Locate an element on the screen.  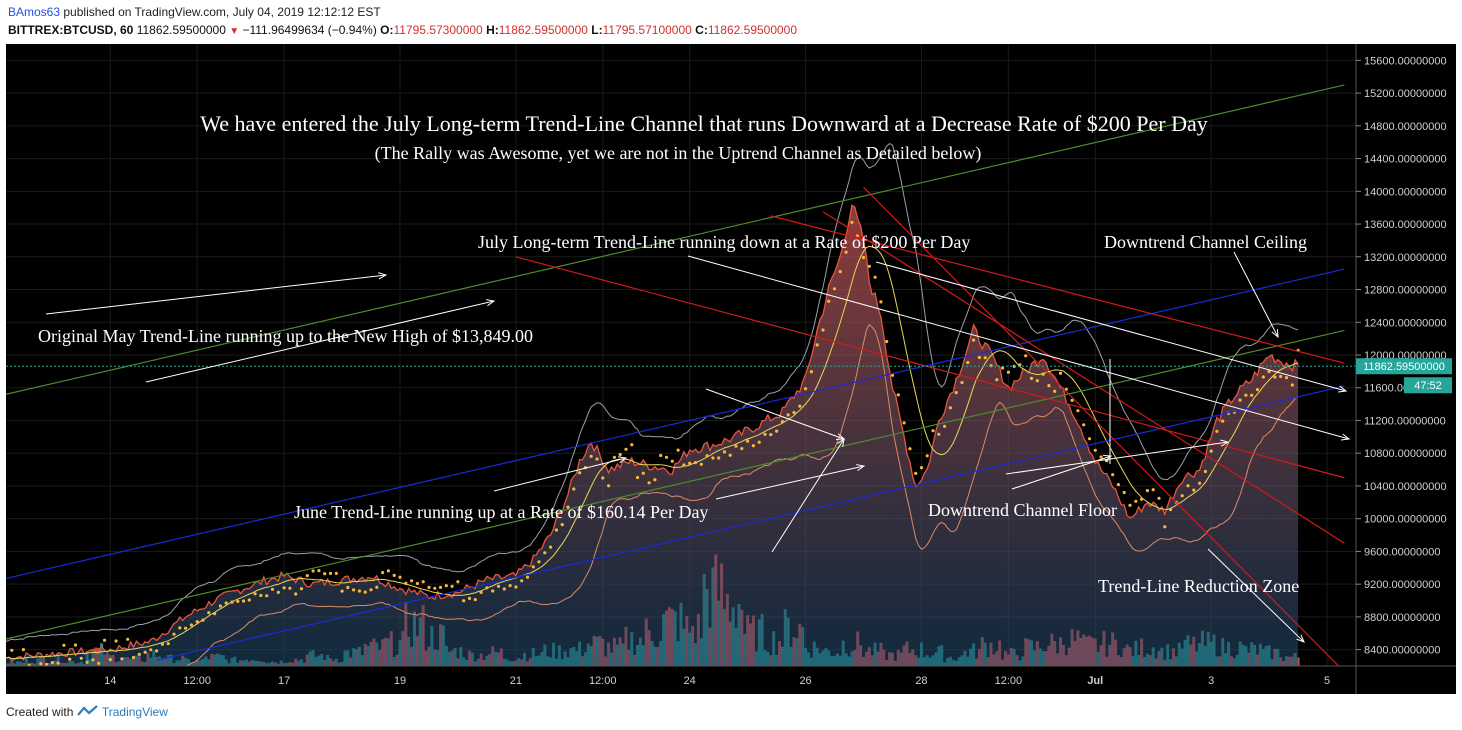
author-name: BAmos63 is located at coordinates (34, 12).